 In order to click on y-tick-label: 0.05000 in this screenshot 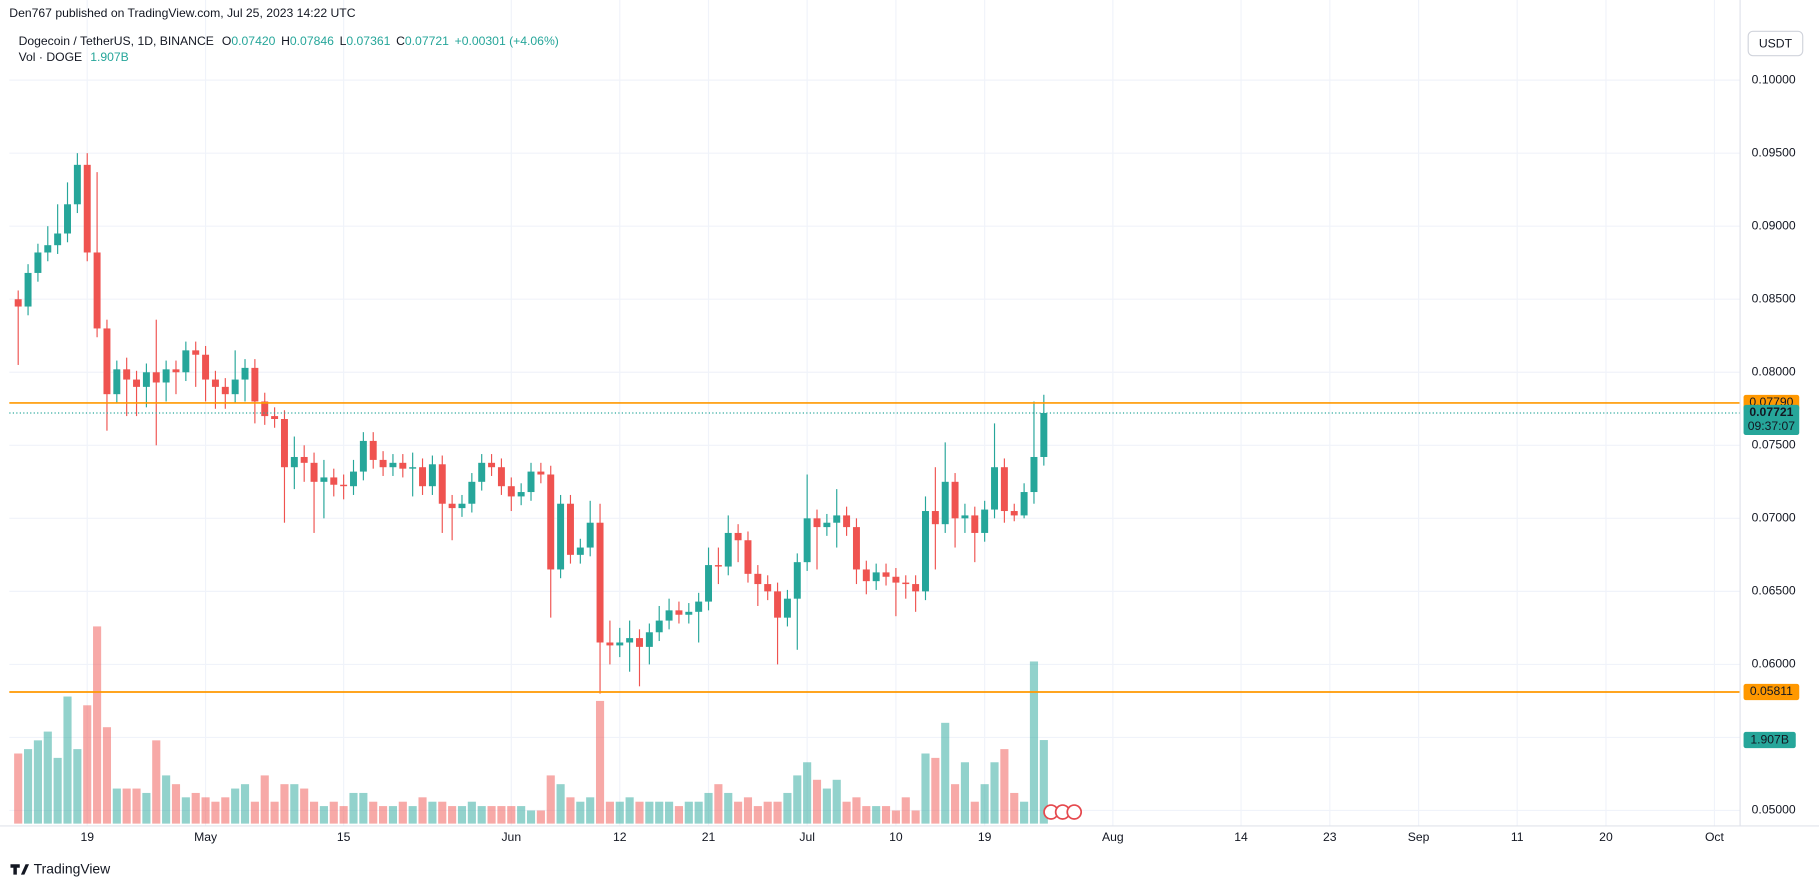, I will do `click(1774, 810)`.